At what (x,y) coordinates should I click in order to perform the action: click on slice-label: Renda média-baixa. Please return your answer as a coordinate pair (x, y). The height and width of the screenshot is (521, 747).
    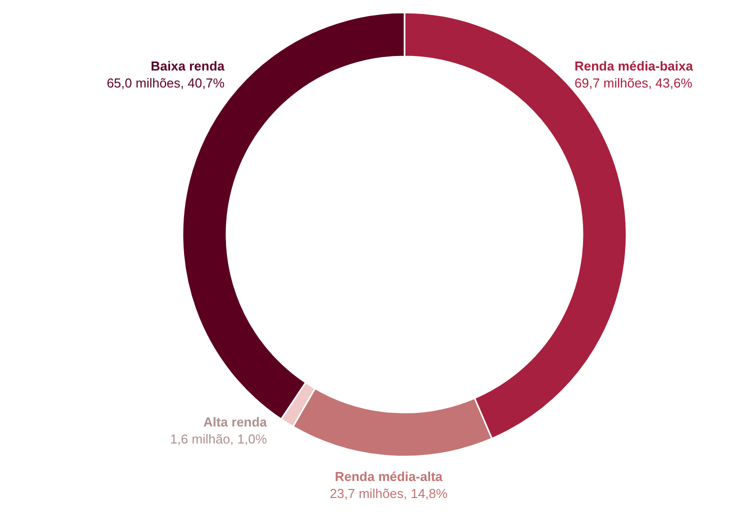
    Looking at the image, I should click on (634, 66).